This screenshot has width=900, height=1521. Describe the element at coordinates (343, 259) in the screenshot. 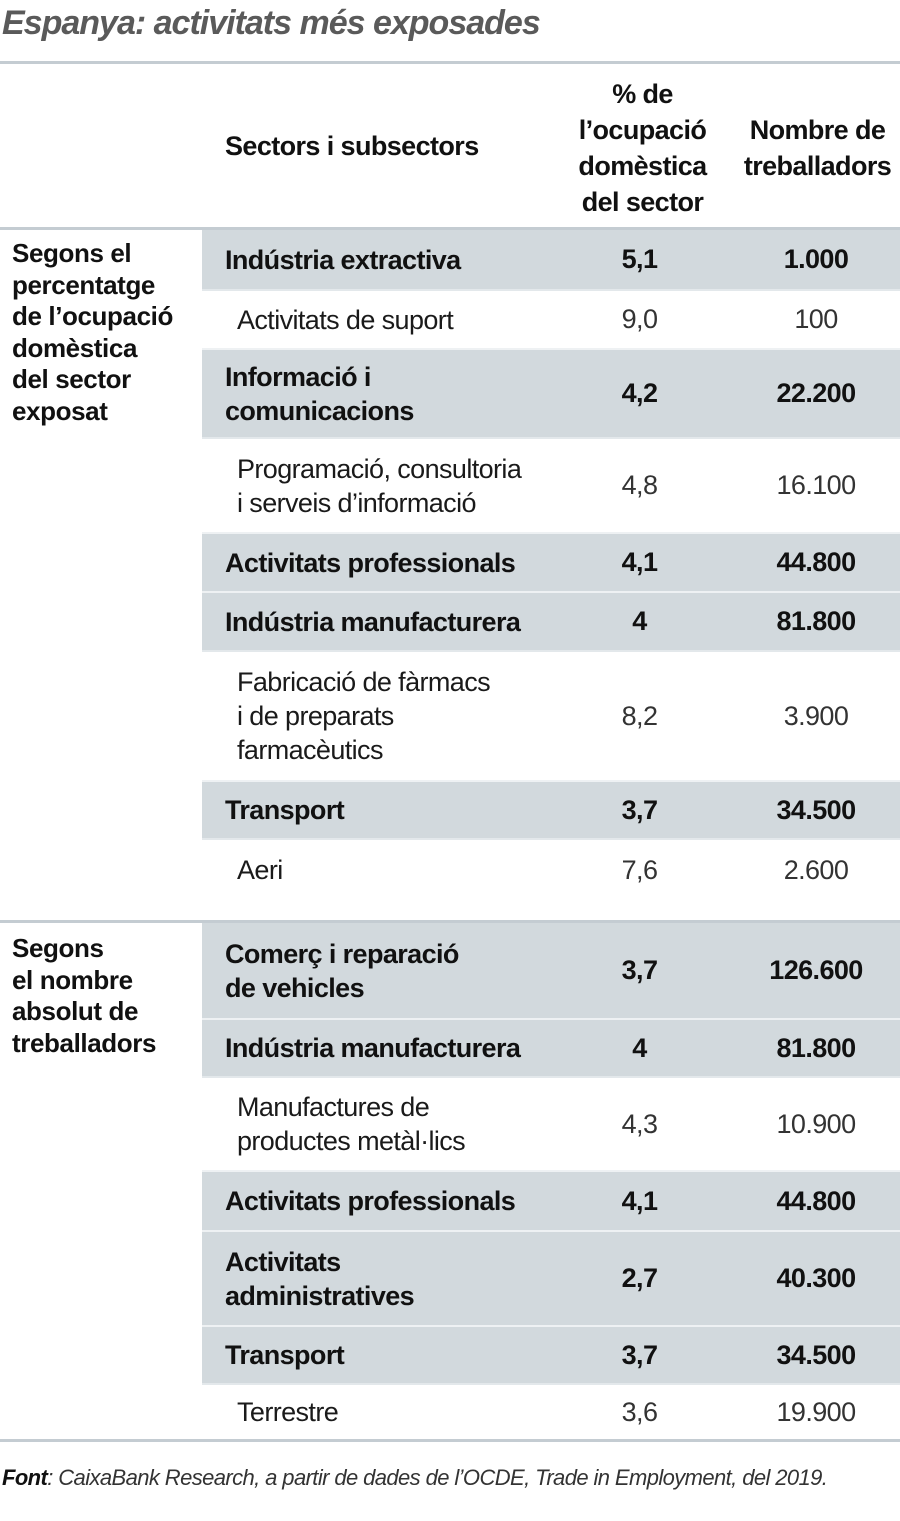

I see `row-name-line: Indústria extractiva` at that location.